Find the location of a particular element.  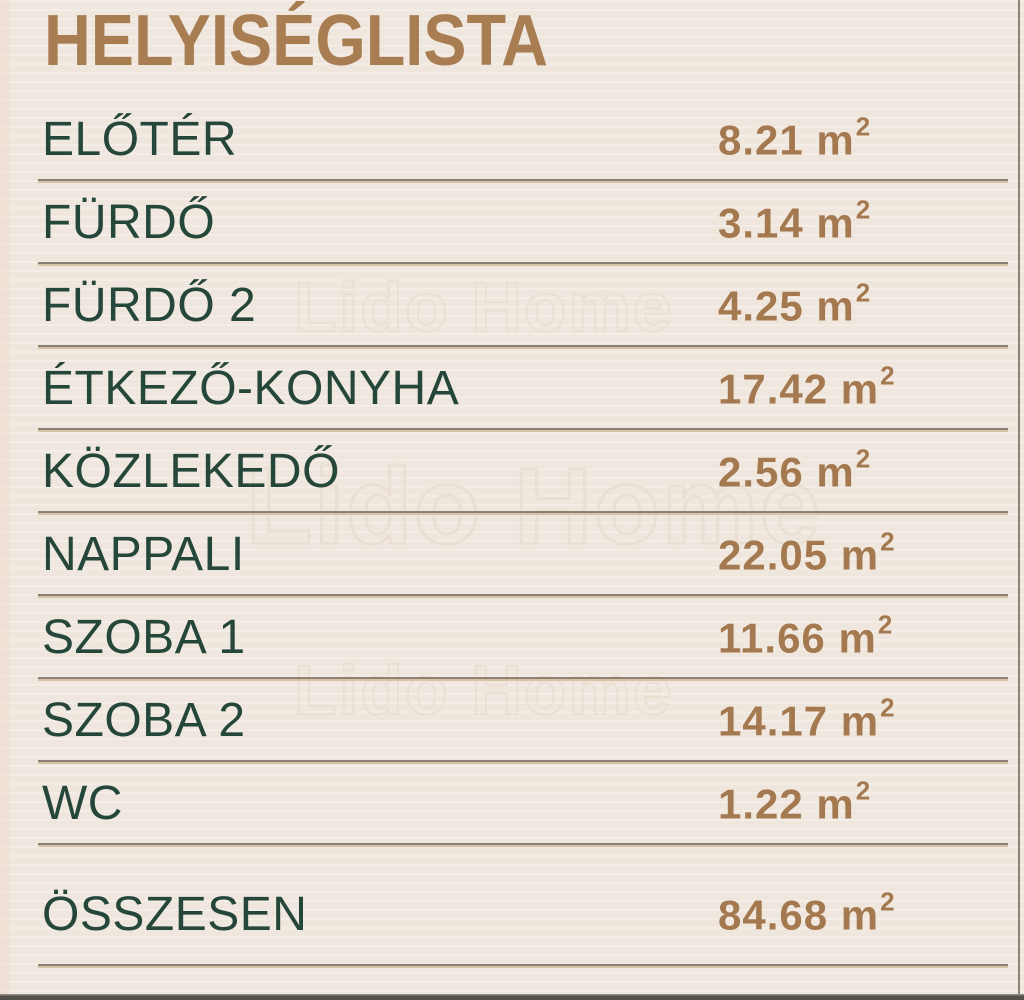

total-area: 84.68 m2 is located at coordinates (806, 912).